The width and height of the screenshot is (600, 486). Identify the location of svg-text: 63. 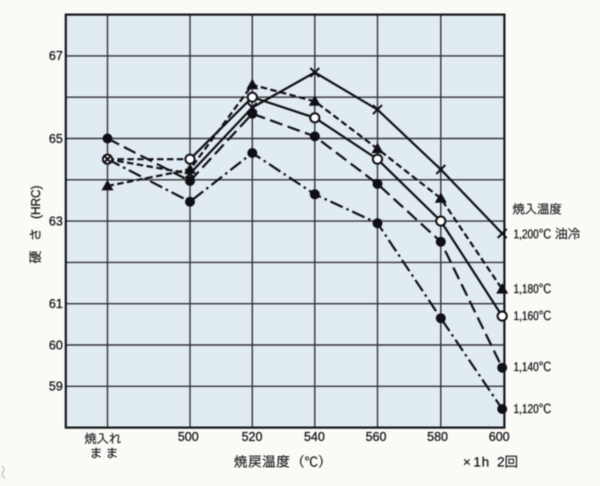
(56, 221).